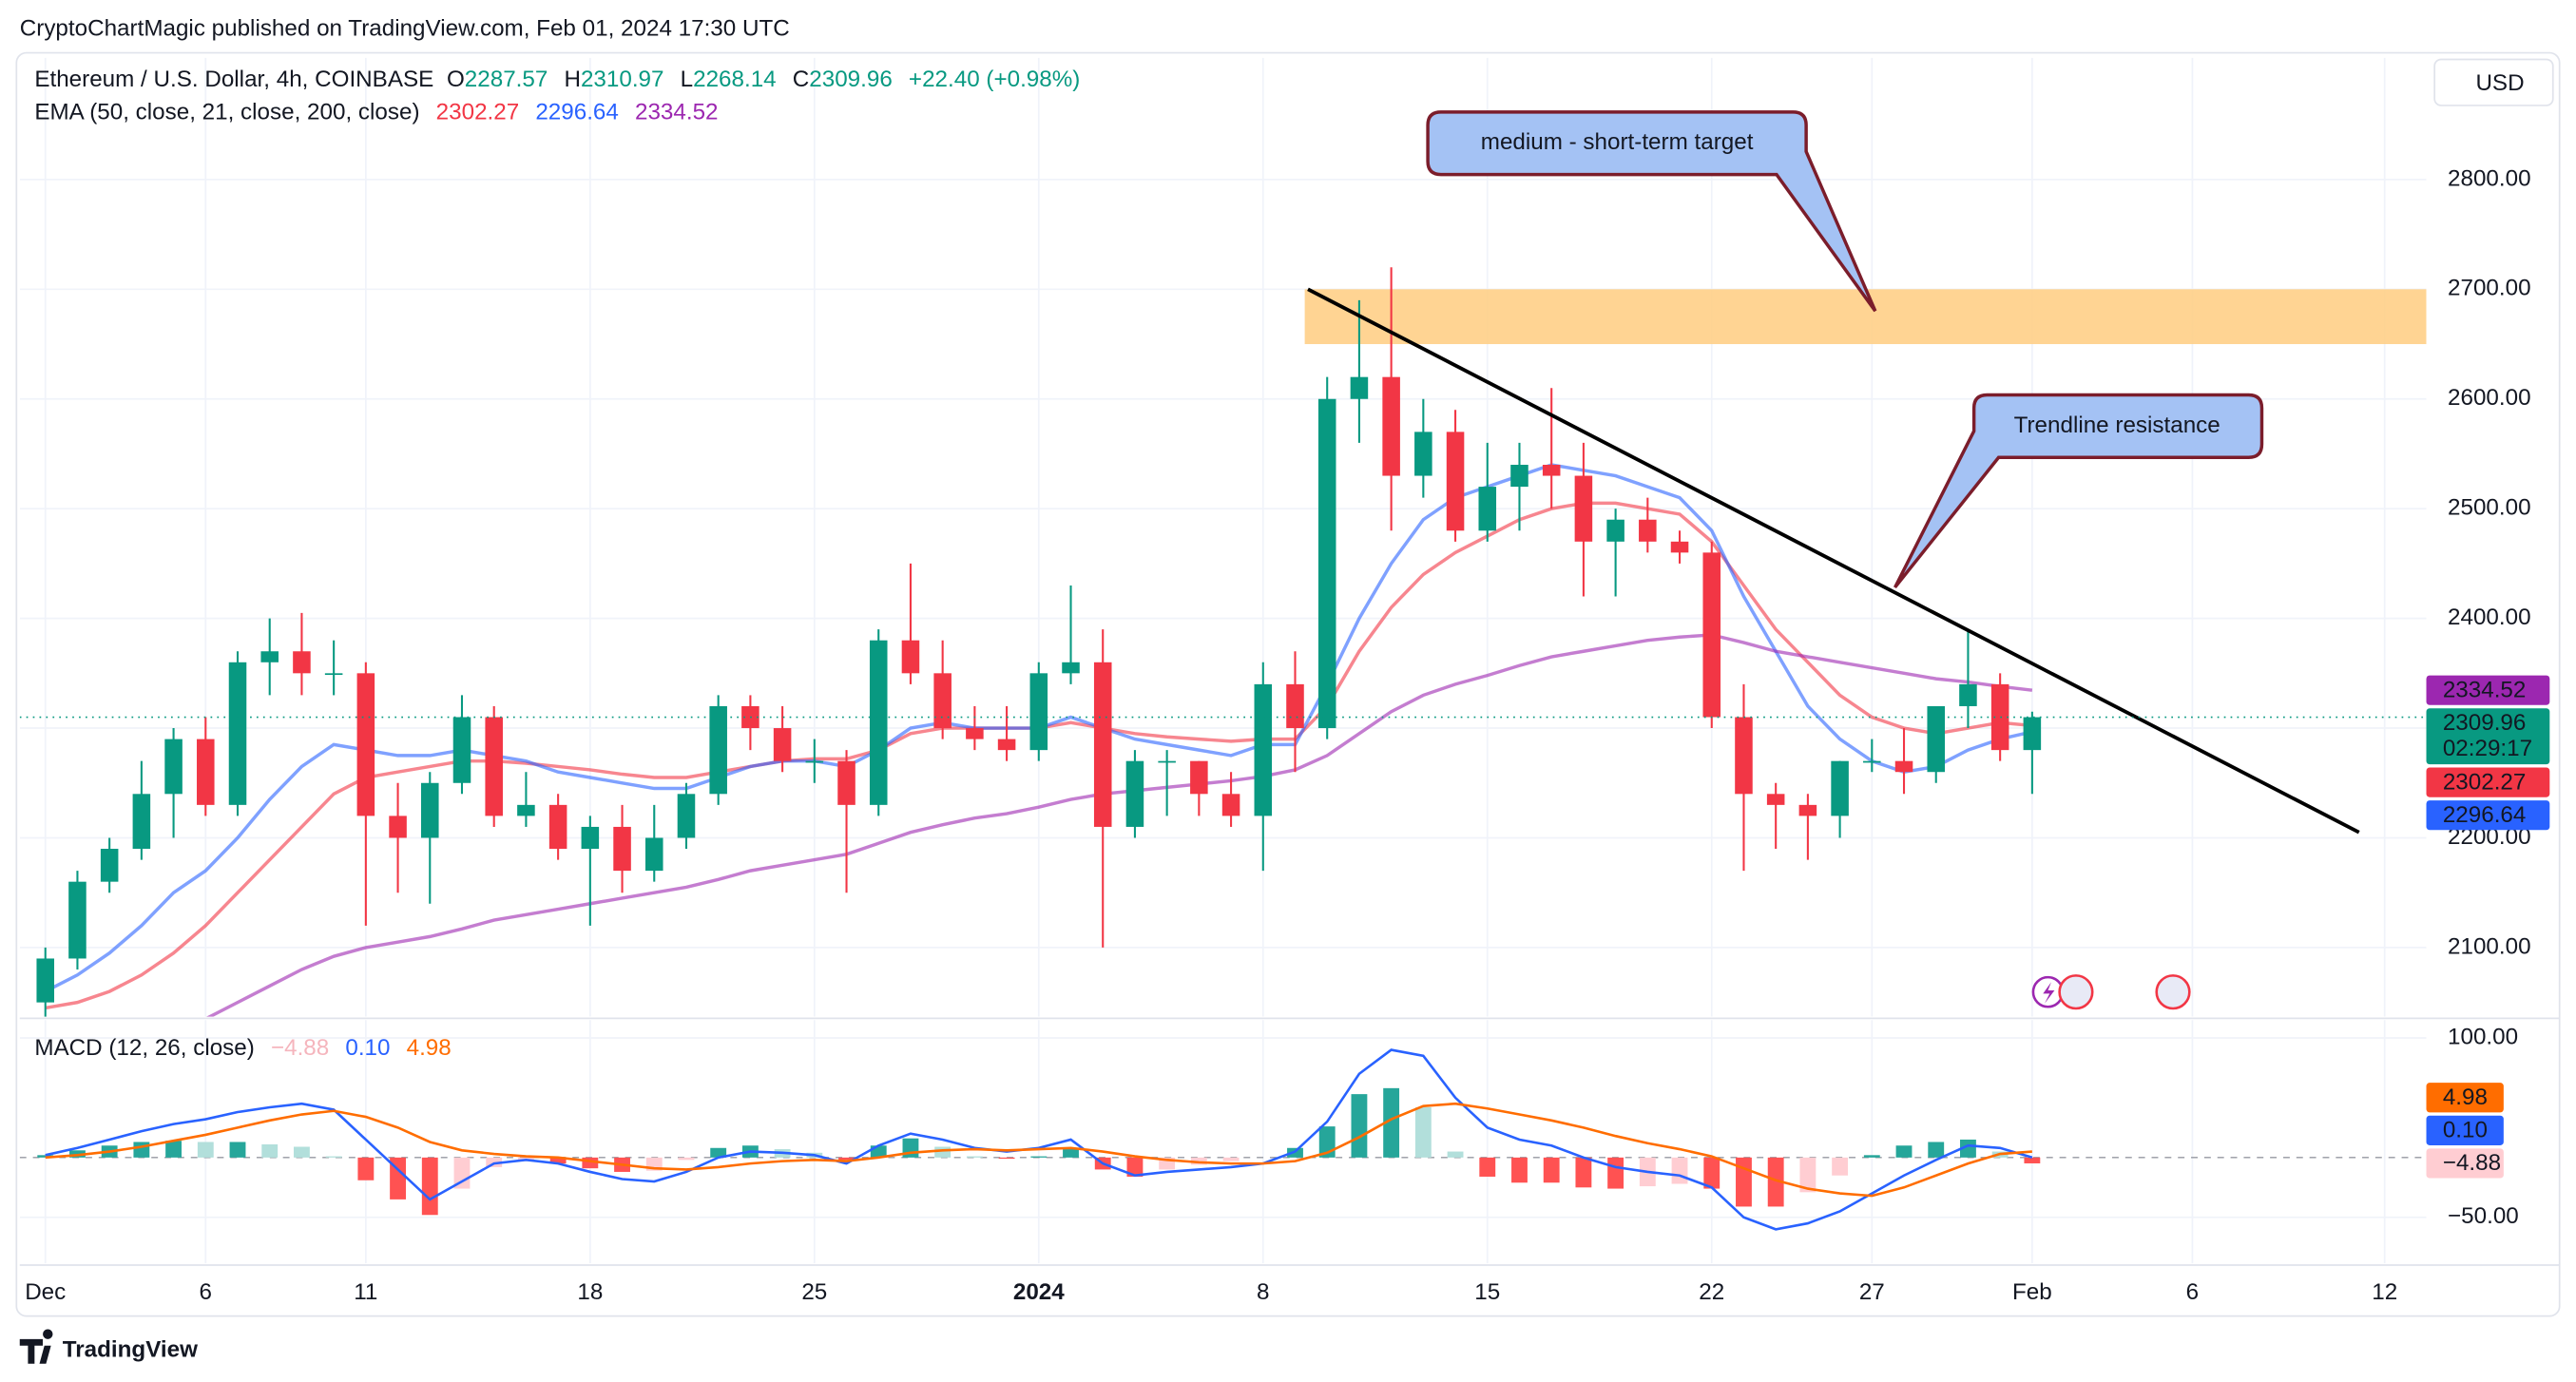  Describe the element at coordinates (506, 79) in the screenshot. I see `ohlc-value: 2287.57` at that location.